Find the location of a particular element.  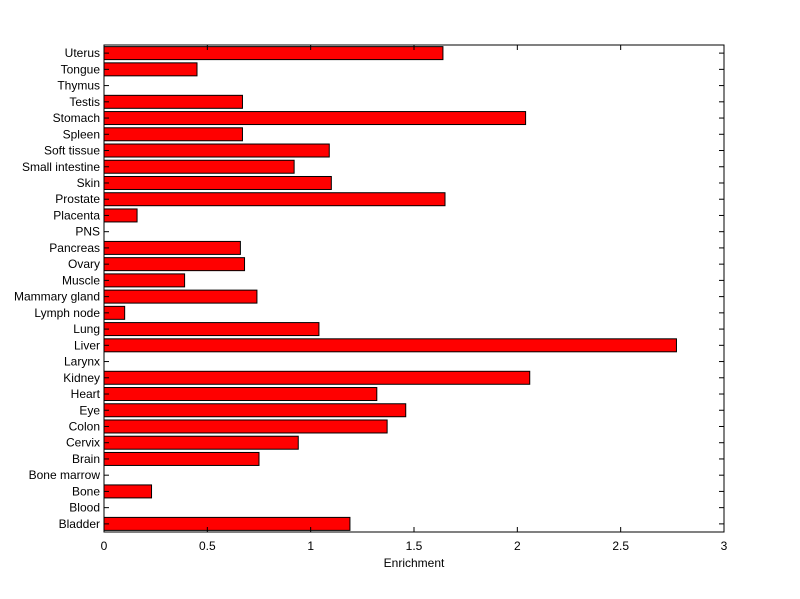

bar-testis is located at coordinates (173, 101).